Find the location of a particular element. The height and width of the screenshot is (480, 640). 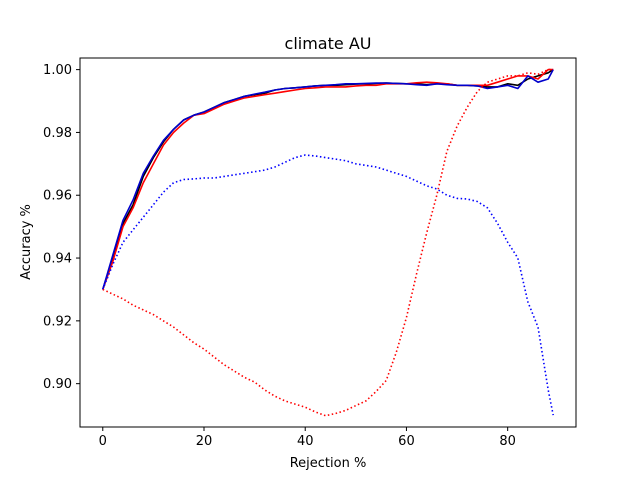

y-axis-ticks: 0.90 0.92 0.94 0.96 0.98 1.00 is located at coordinates (61, 227).